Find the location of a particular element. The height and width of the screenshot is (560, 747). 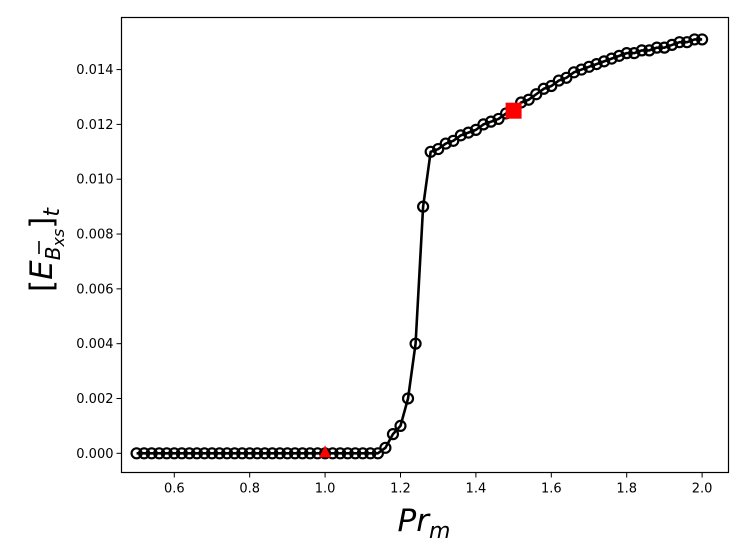

y-tick-label: 0.002 is located at coordinates (94, 399).